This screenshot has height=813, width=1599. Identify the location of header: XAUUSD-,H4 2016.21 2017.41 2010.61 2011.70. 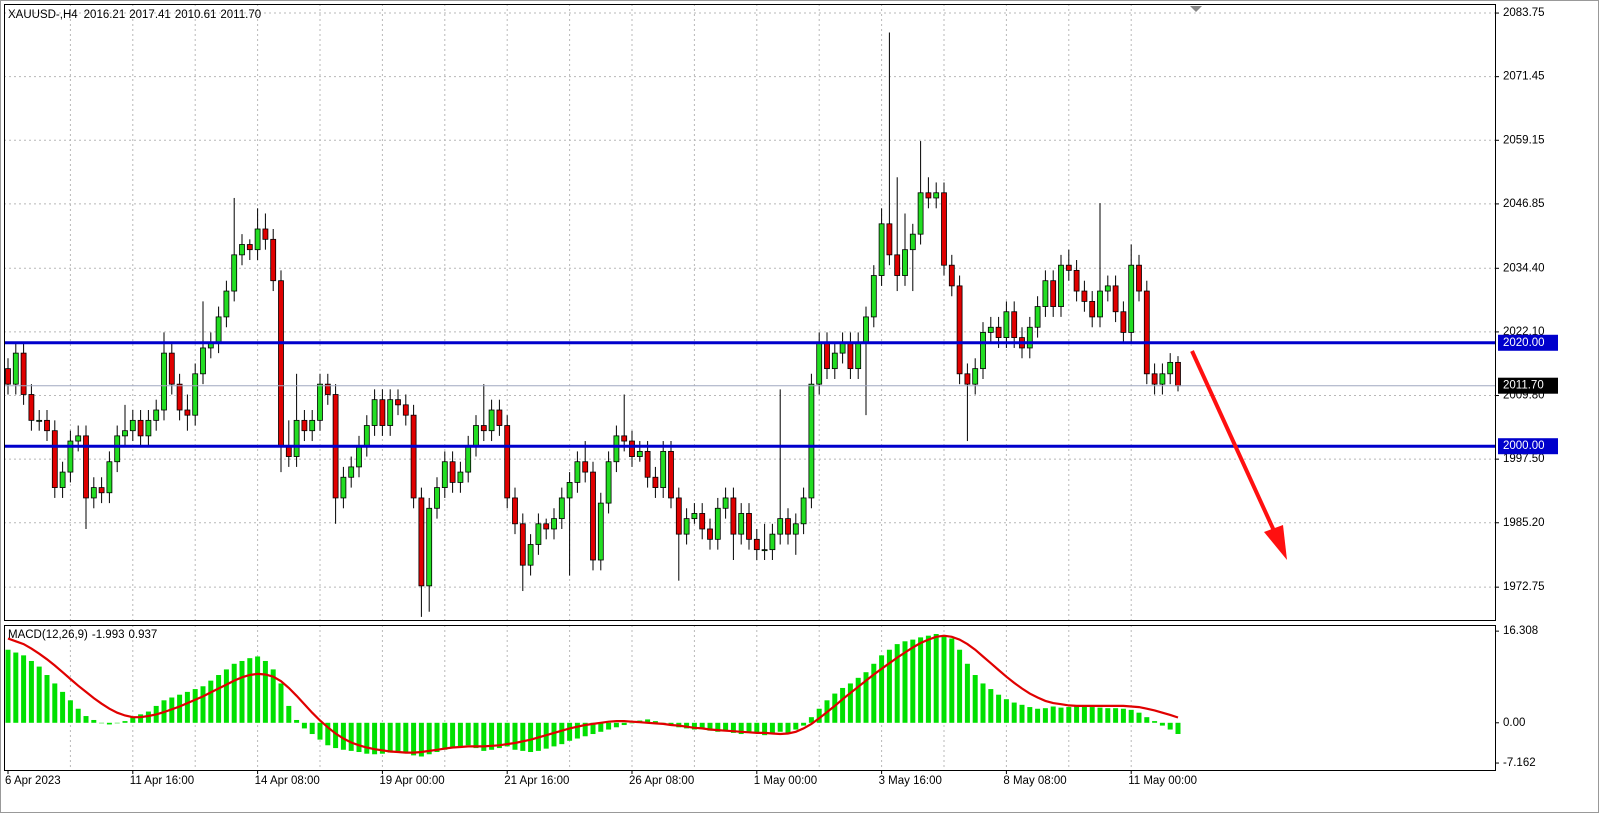
(134, 15).